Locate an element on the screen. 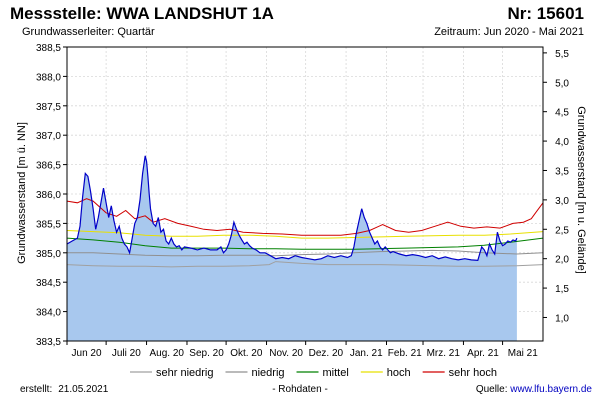 The width and height of the screenshot is (600, 400). y2-tick-label: 3,5 is located at coordinates (562, 171).